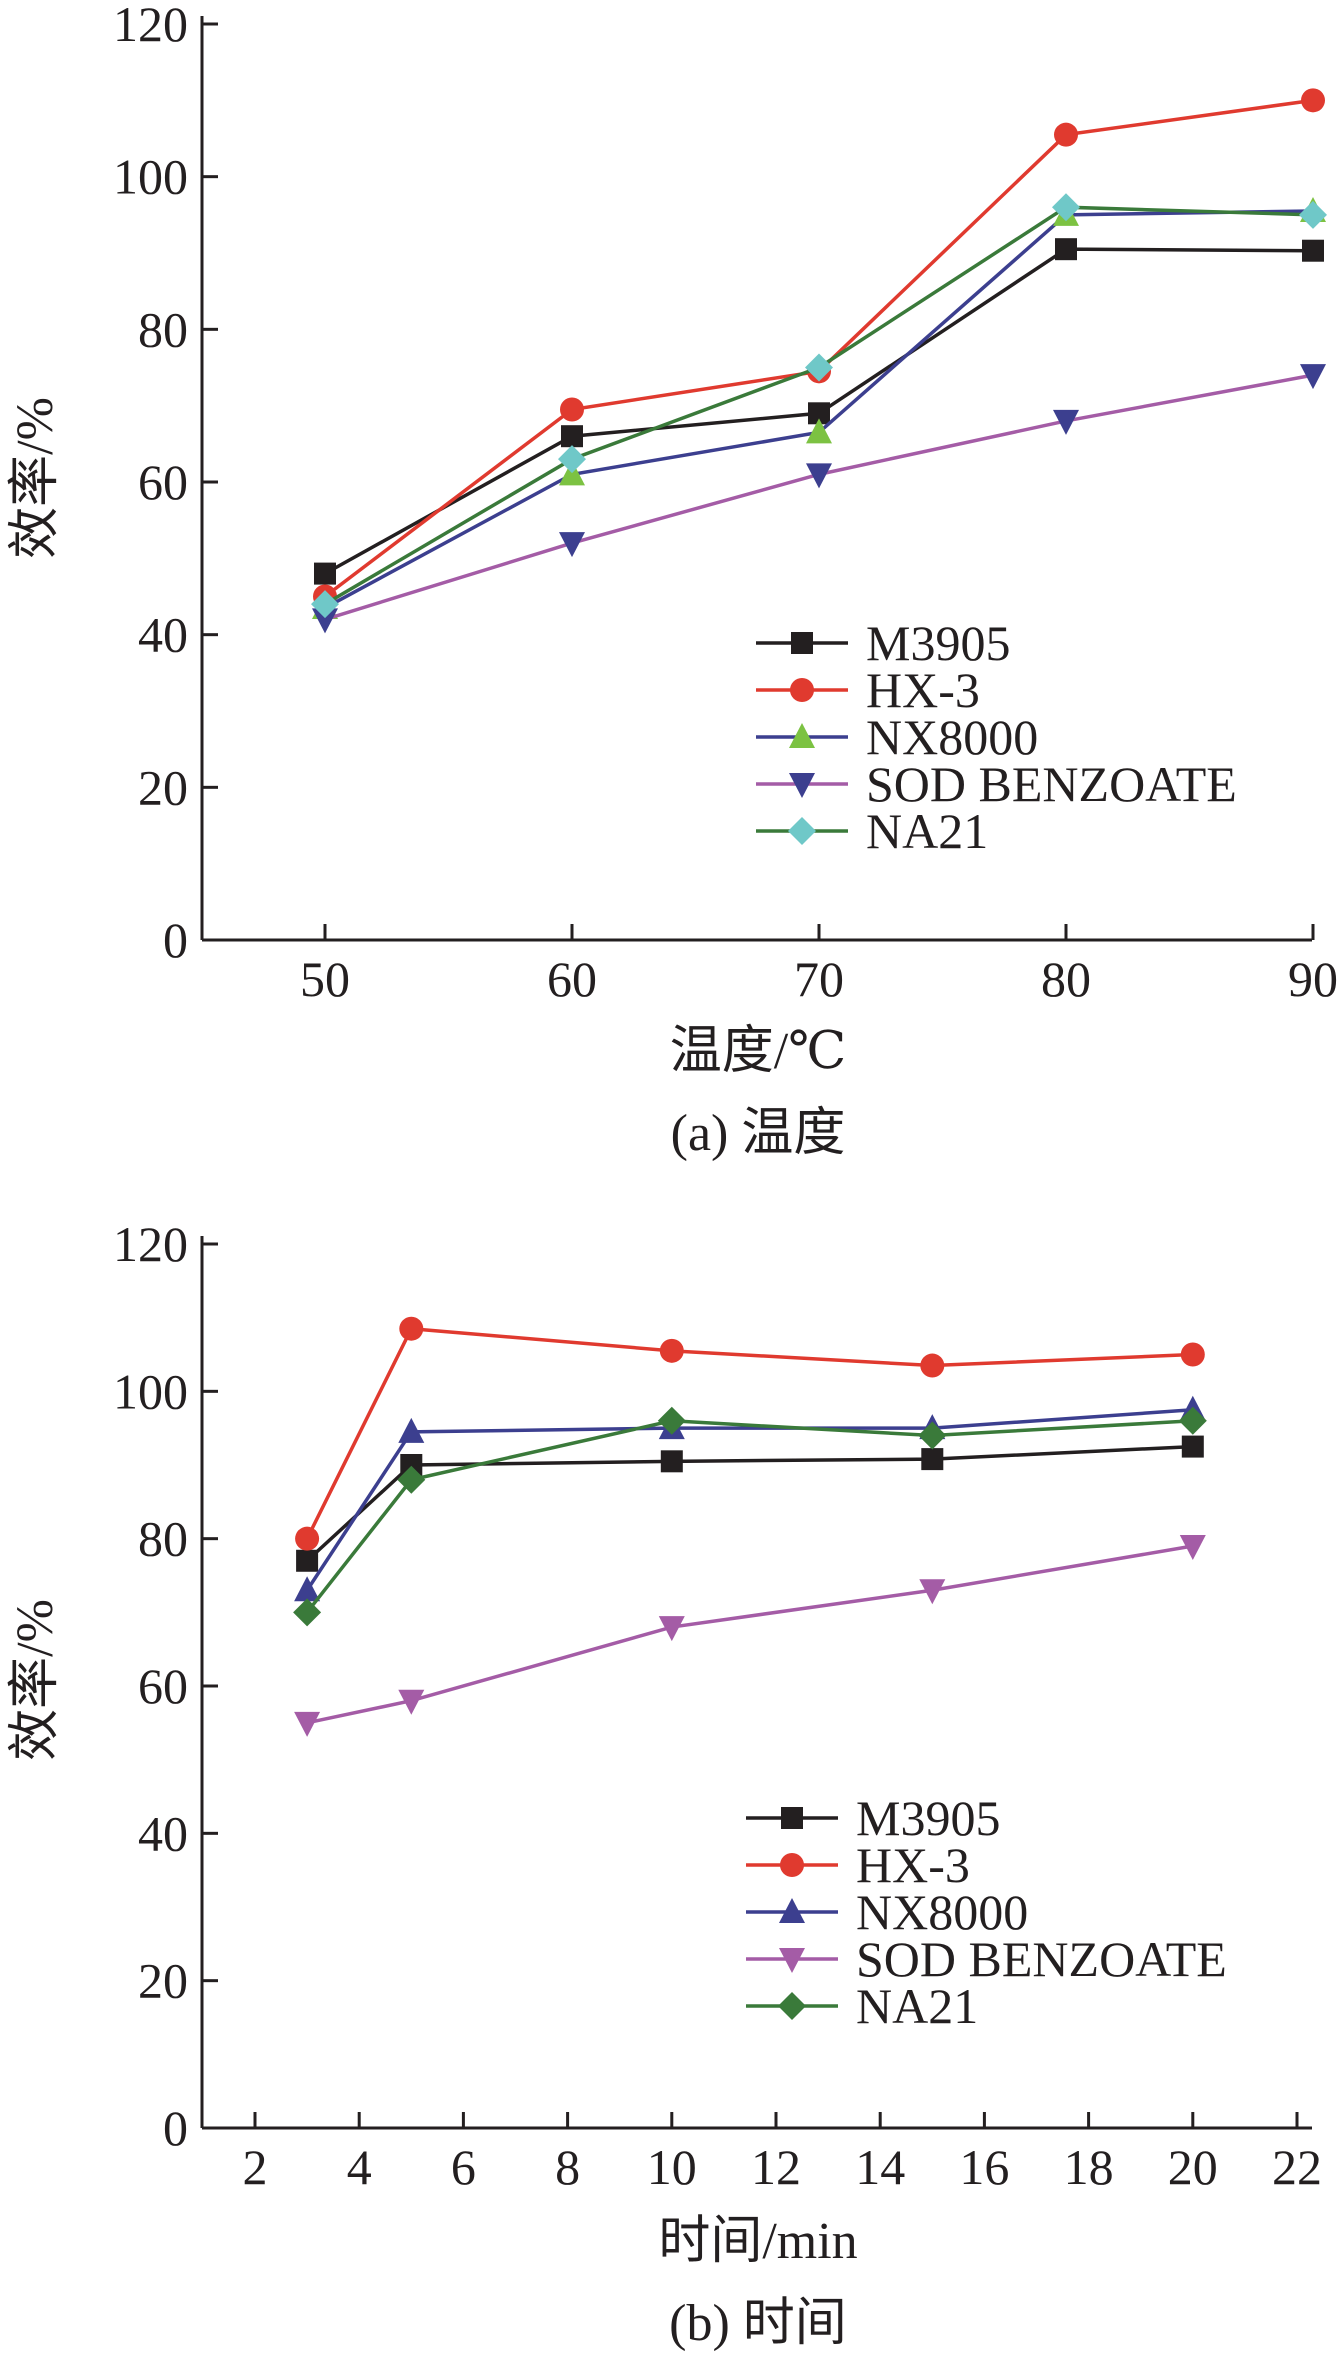  What do you see at coordinates (758, 2323) in the screenshot?
I see `chart-b-caption: (b) 时间` at bounding box center [758, 2323].